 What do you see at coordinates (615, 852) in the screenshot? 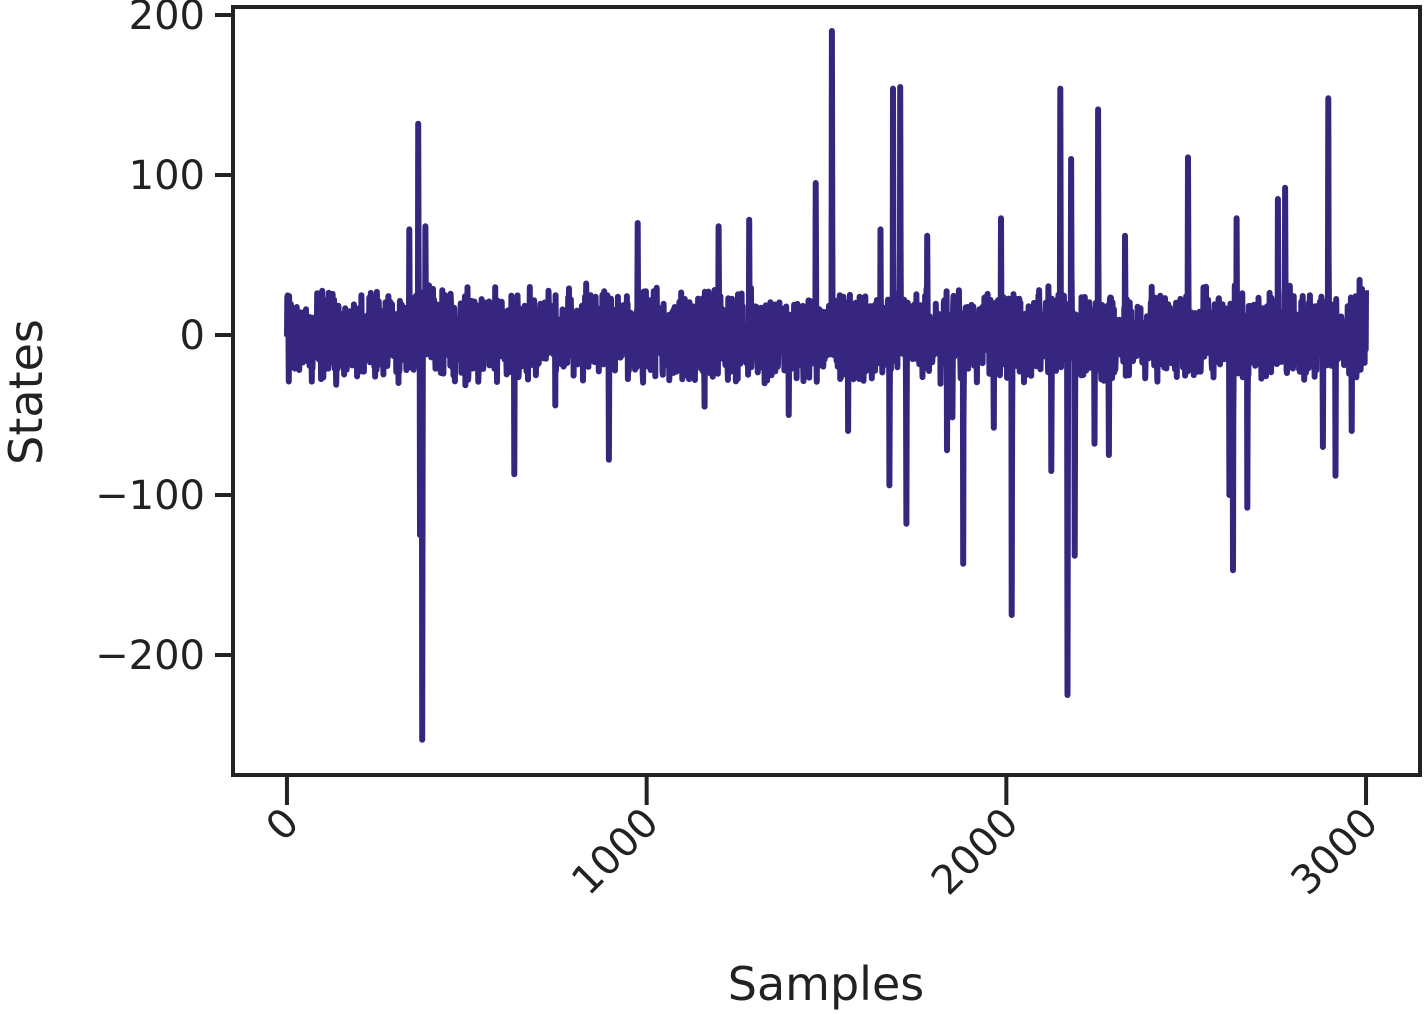
I see `x-tick-label: 1000` at bounding box center [615, 852].